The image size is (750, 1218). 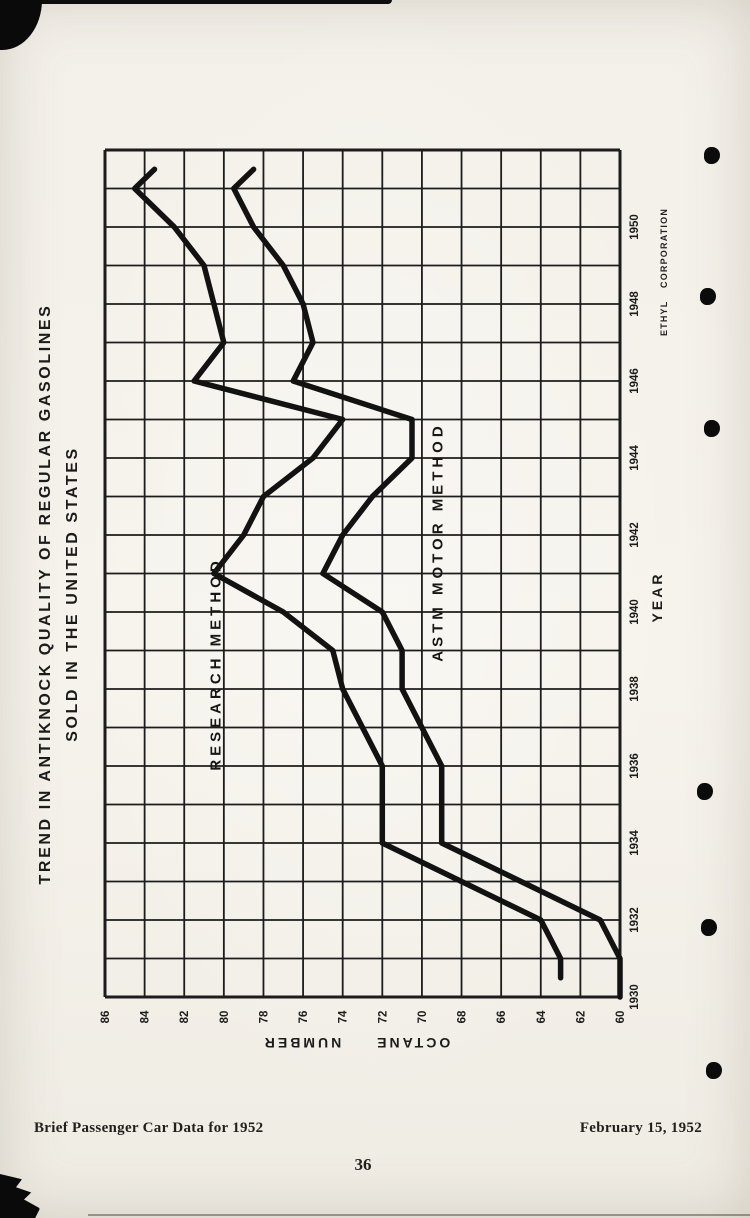 What do you see at coordinates (419, 1215) in the screenshot?
I see `scan-bottom-edge-artifact` at bounding box center [419, 1215].